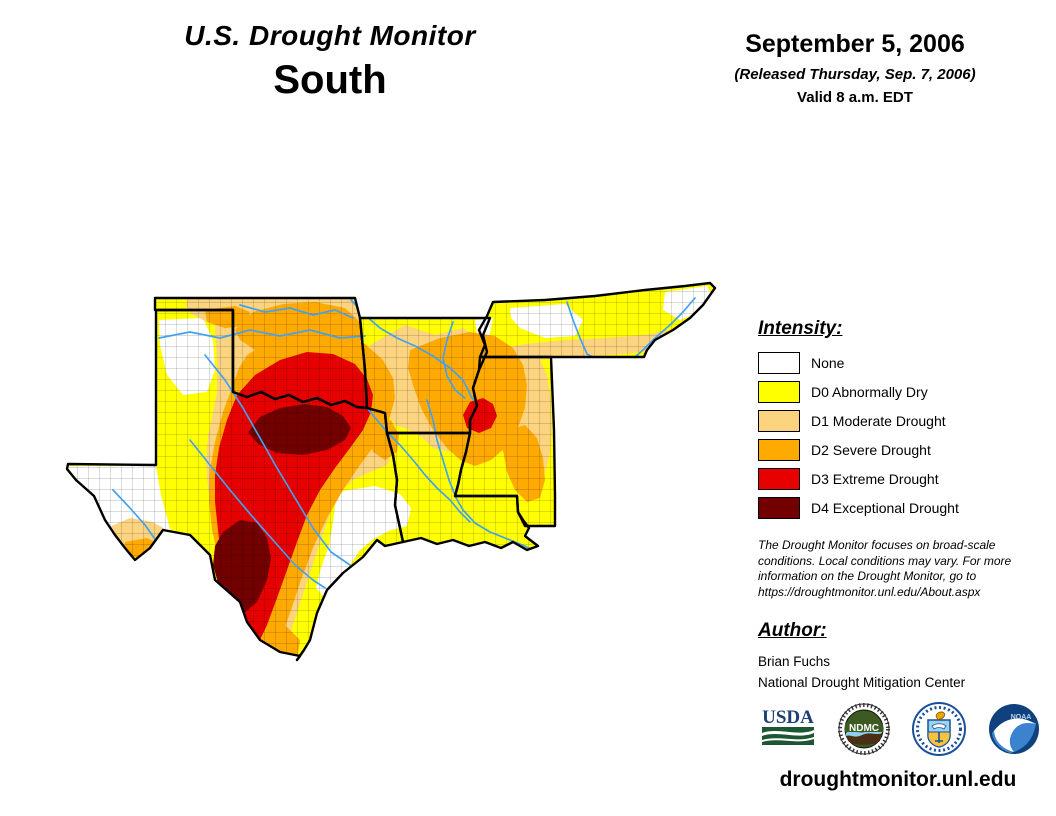 Image resolution: width=1056 pixels, height=816 pixels. I want to click on river-tennessee-east, so click(665, 327).